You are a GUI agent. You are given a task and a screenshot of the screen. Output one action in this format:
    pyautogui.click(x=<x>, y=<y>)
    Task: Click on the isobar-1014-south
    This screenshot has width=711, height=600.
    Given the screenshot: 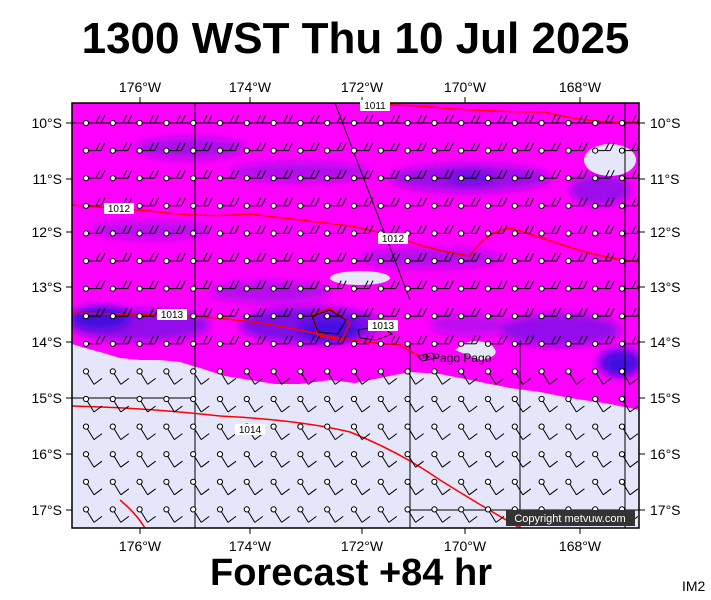 What is the action you would take?
    pyautogui.click(x=132, y=513)
    